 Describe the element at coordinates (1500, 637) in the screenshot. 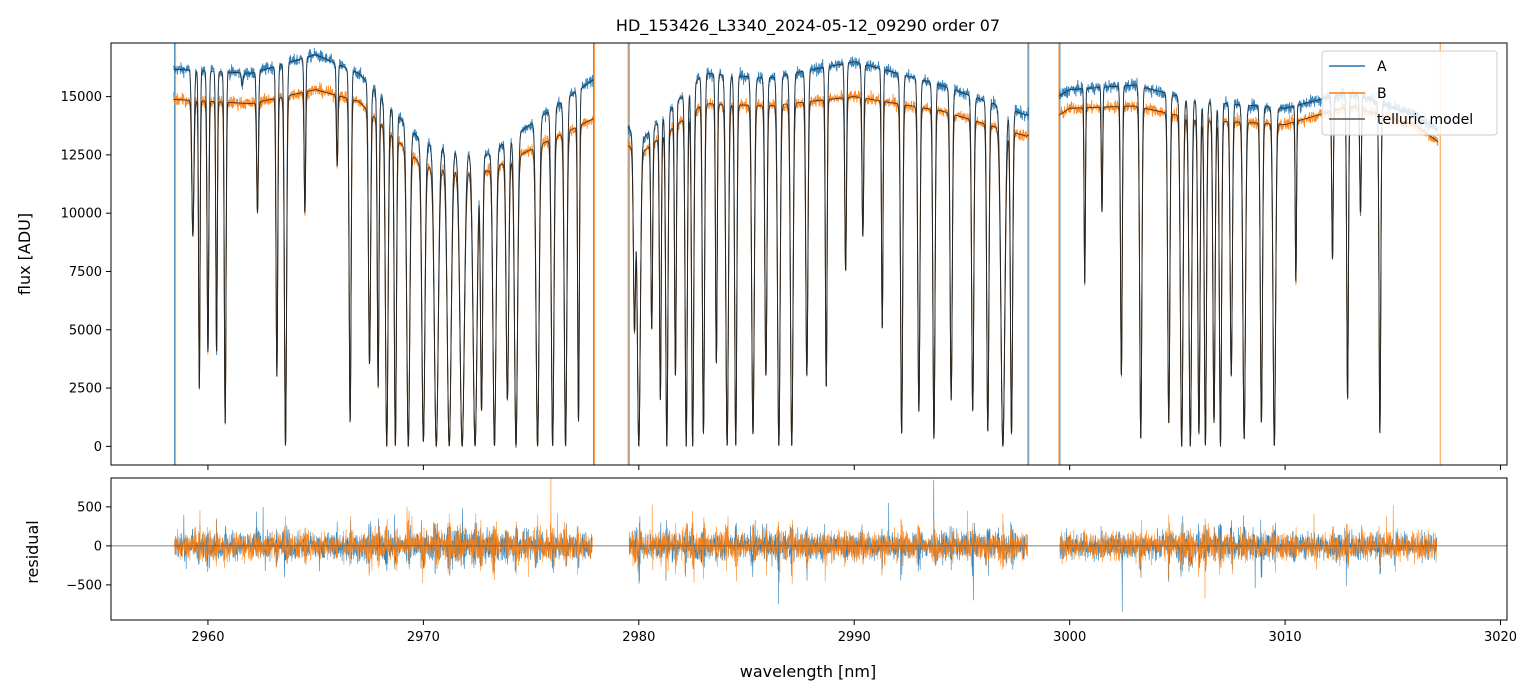

I see `residual-xtick-label-6: 3020` at that location.